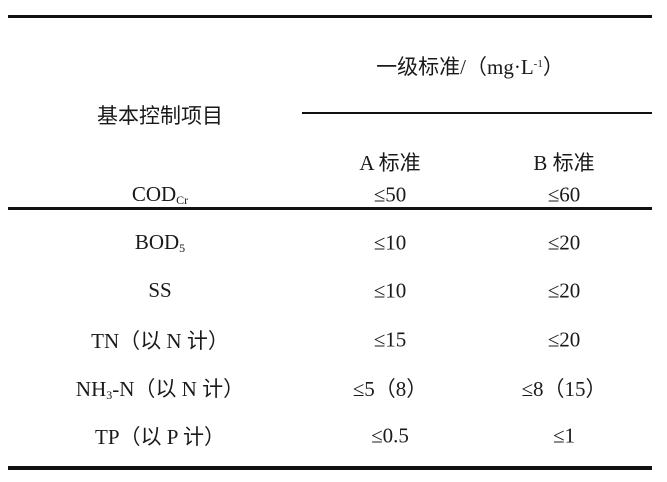  I want to click on cell-item: BOD5, so click(160, 243).